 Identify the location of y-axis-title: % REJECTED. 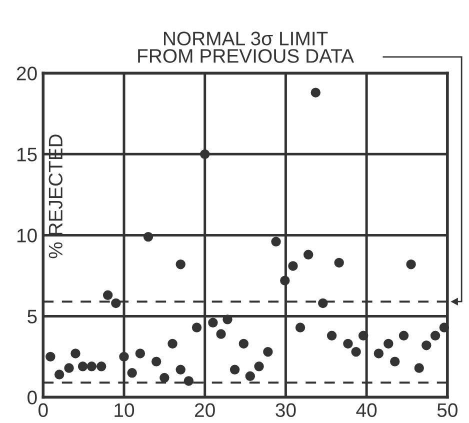
(55, 196).